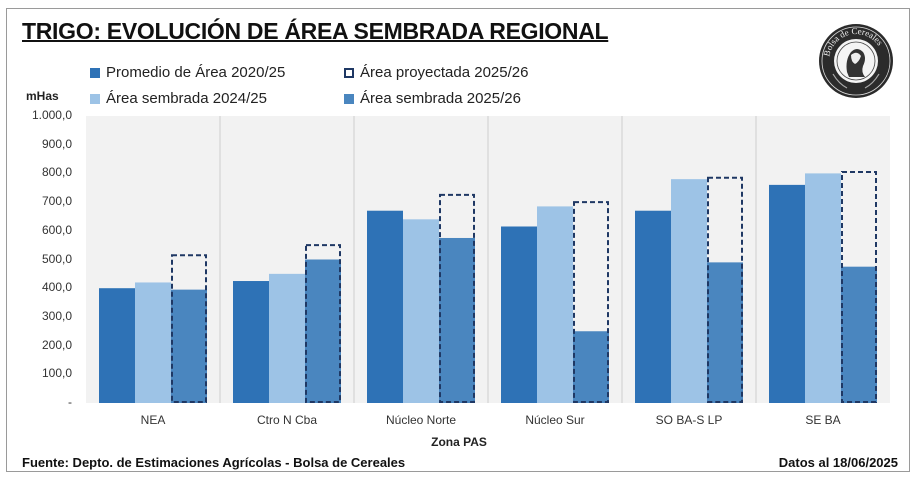  What do you see at coordinates (95, 98) in the screenshot?
I see `legend-swatch-sembrada-2024` at bounding box center [95, 98].